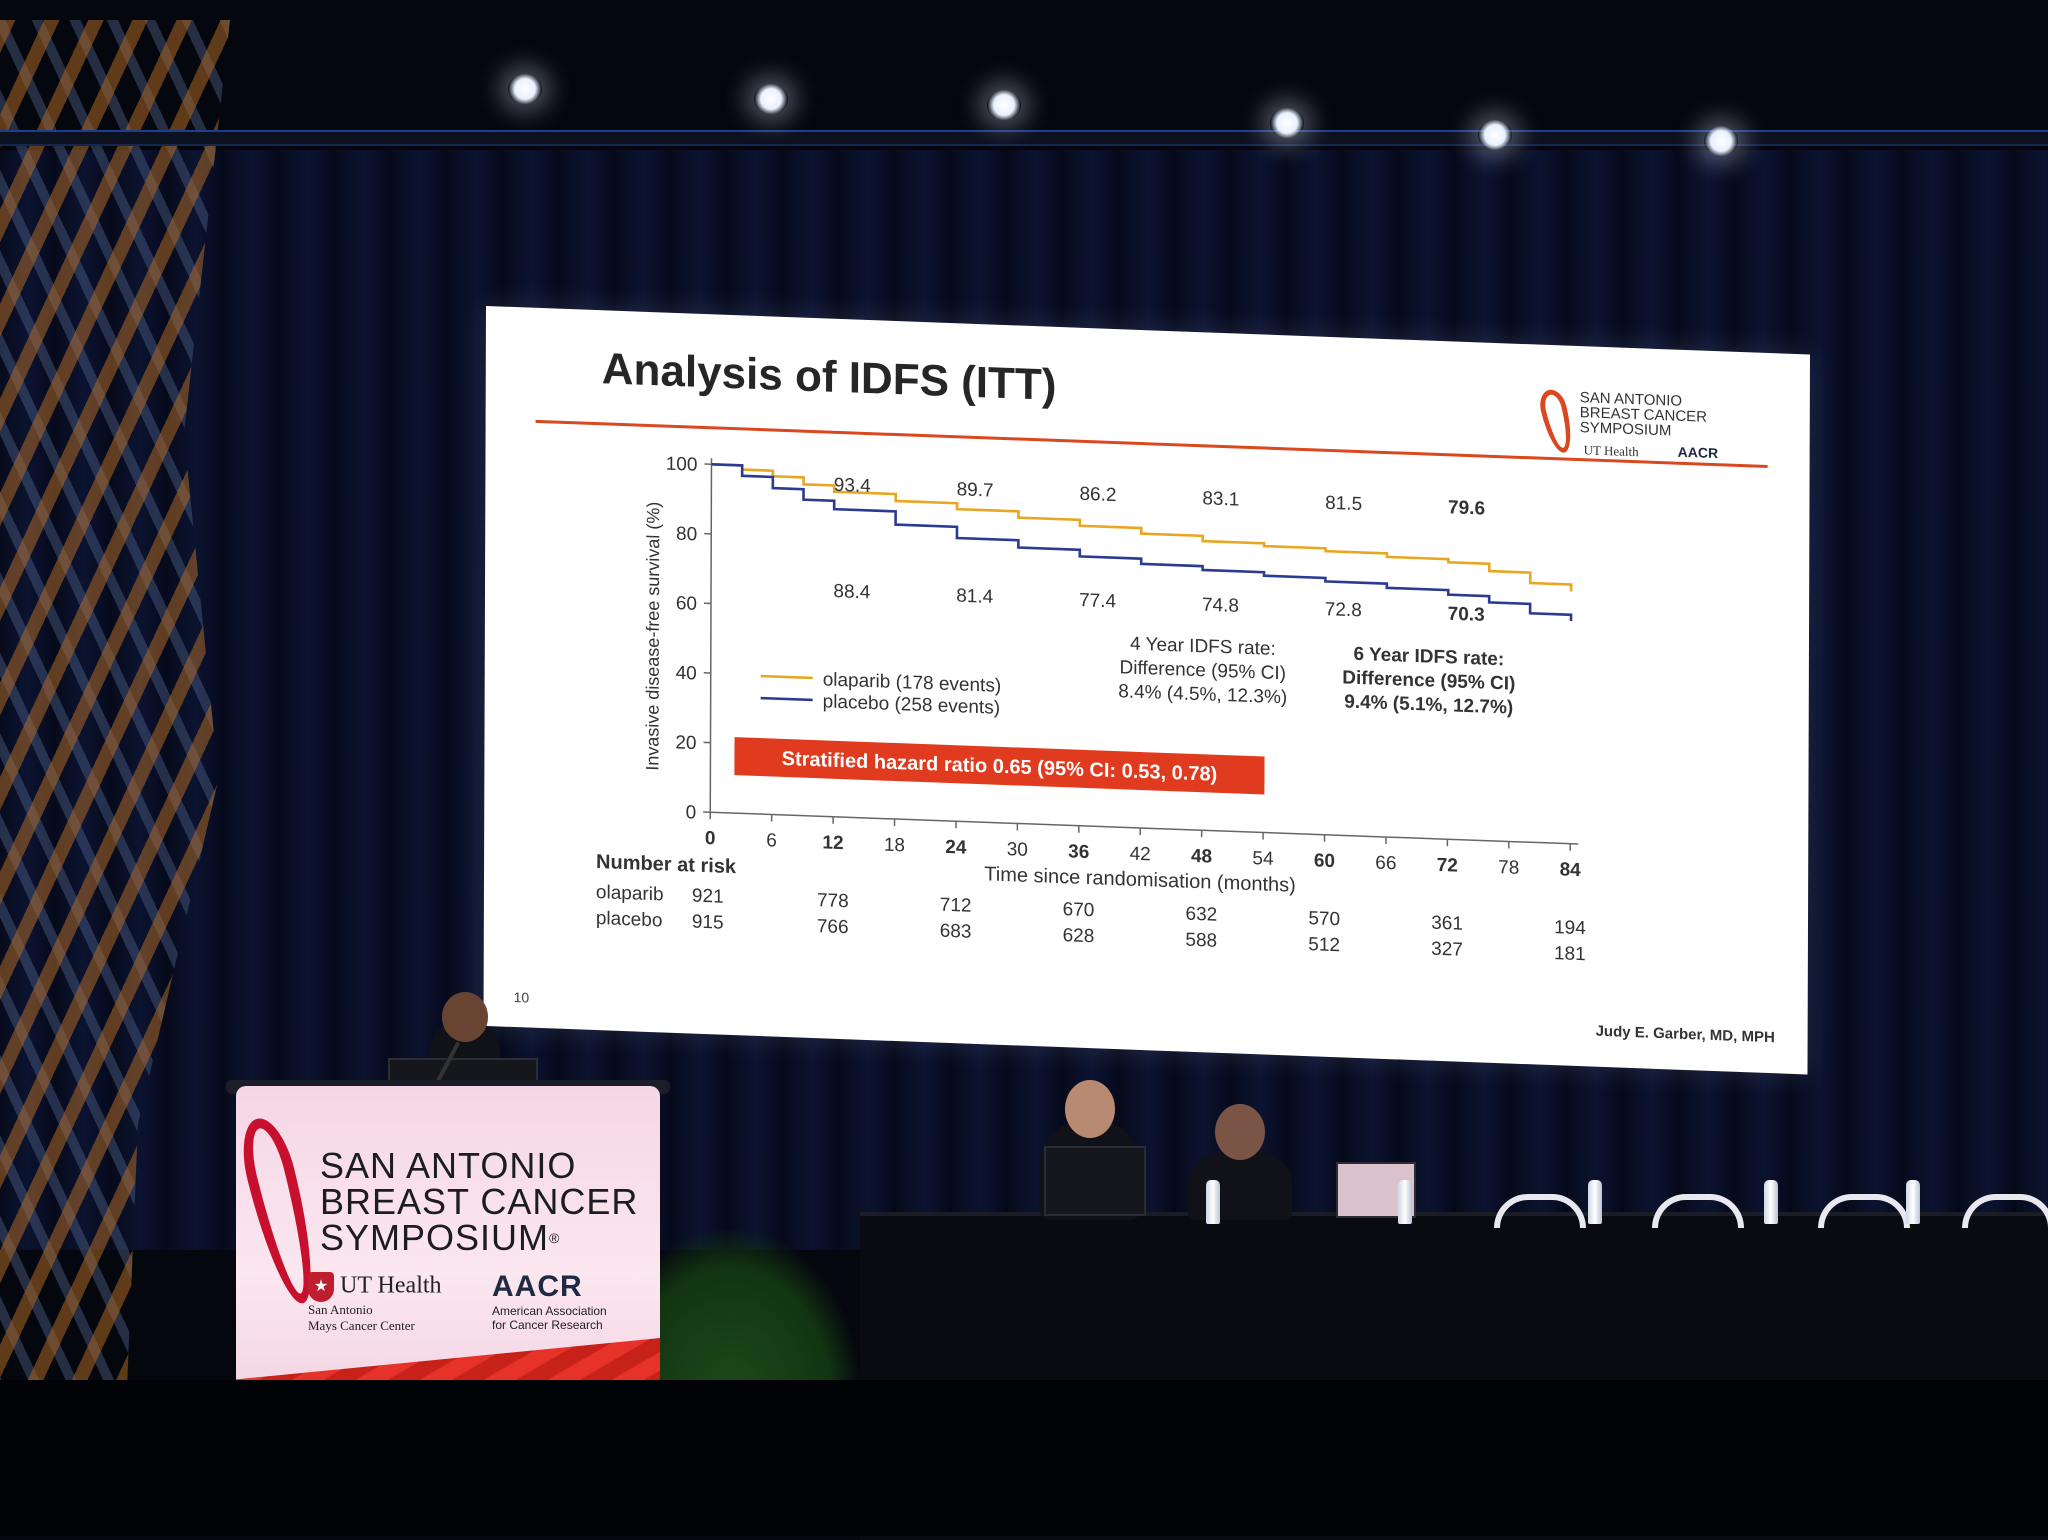 The height and width of the screenshot is (1540, 2048). What do you see at coordinates (710, 838) in the screenshot?
I see `x-tick-label: 0` at bounding box center [710, 838].